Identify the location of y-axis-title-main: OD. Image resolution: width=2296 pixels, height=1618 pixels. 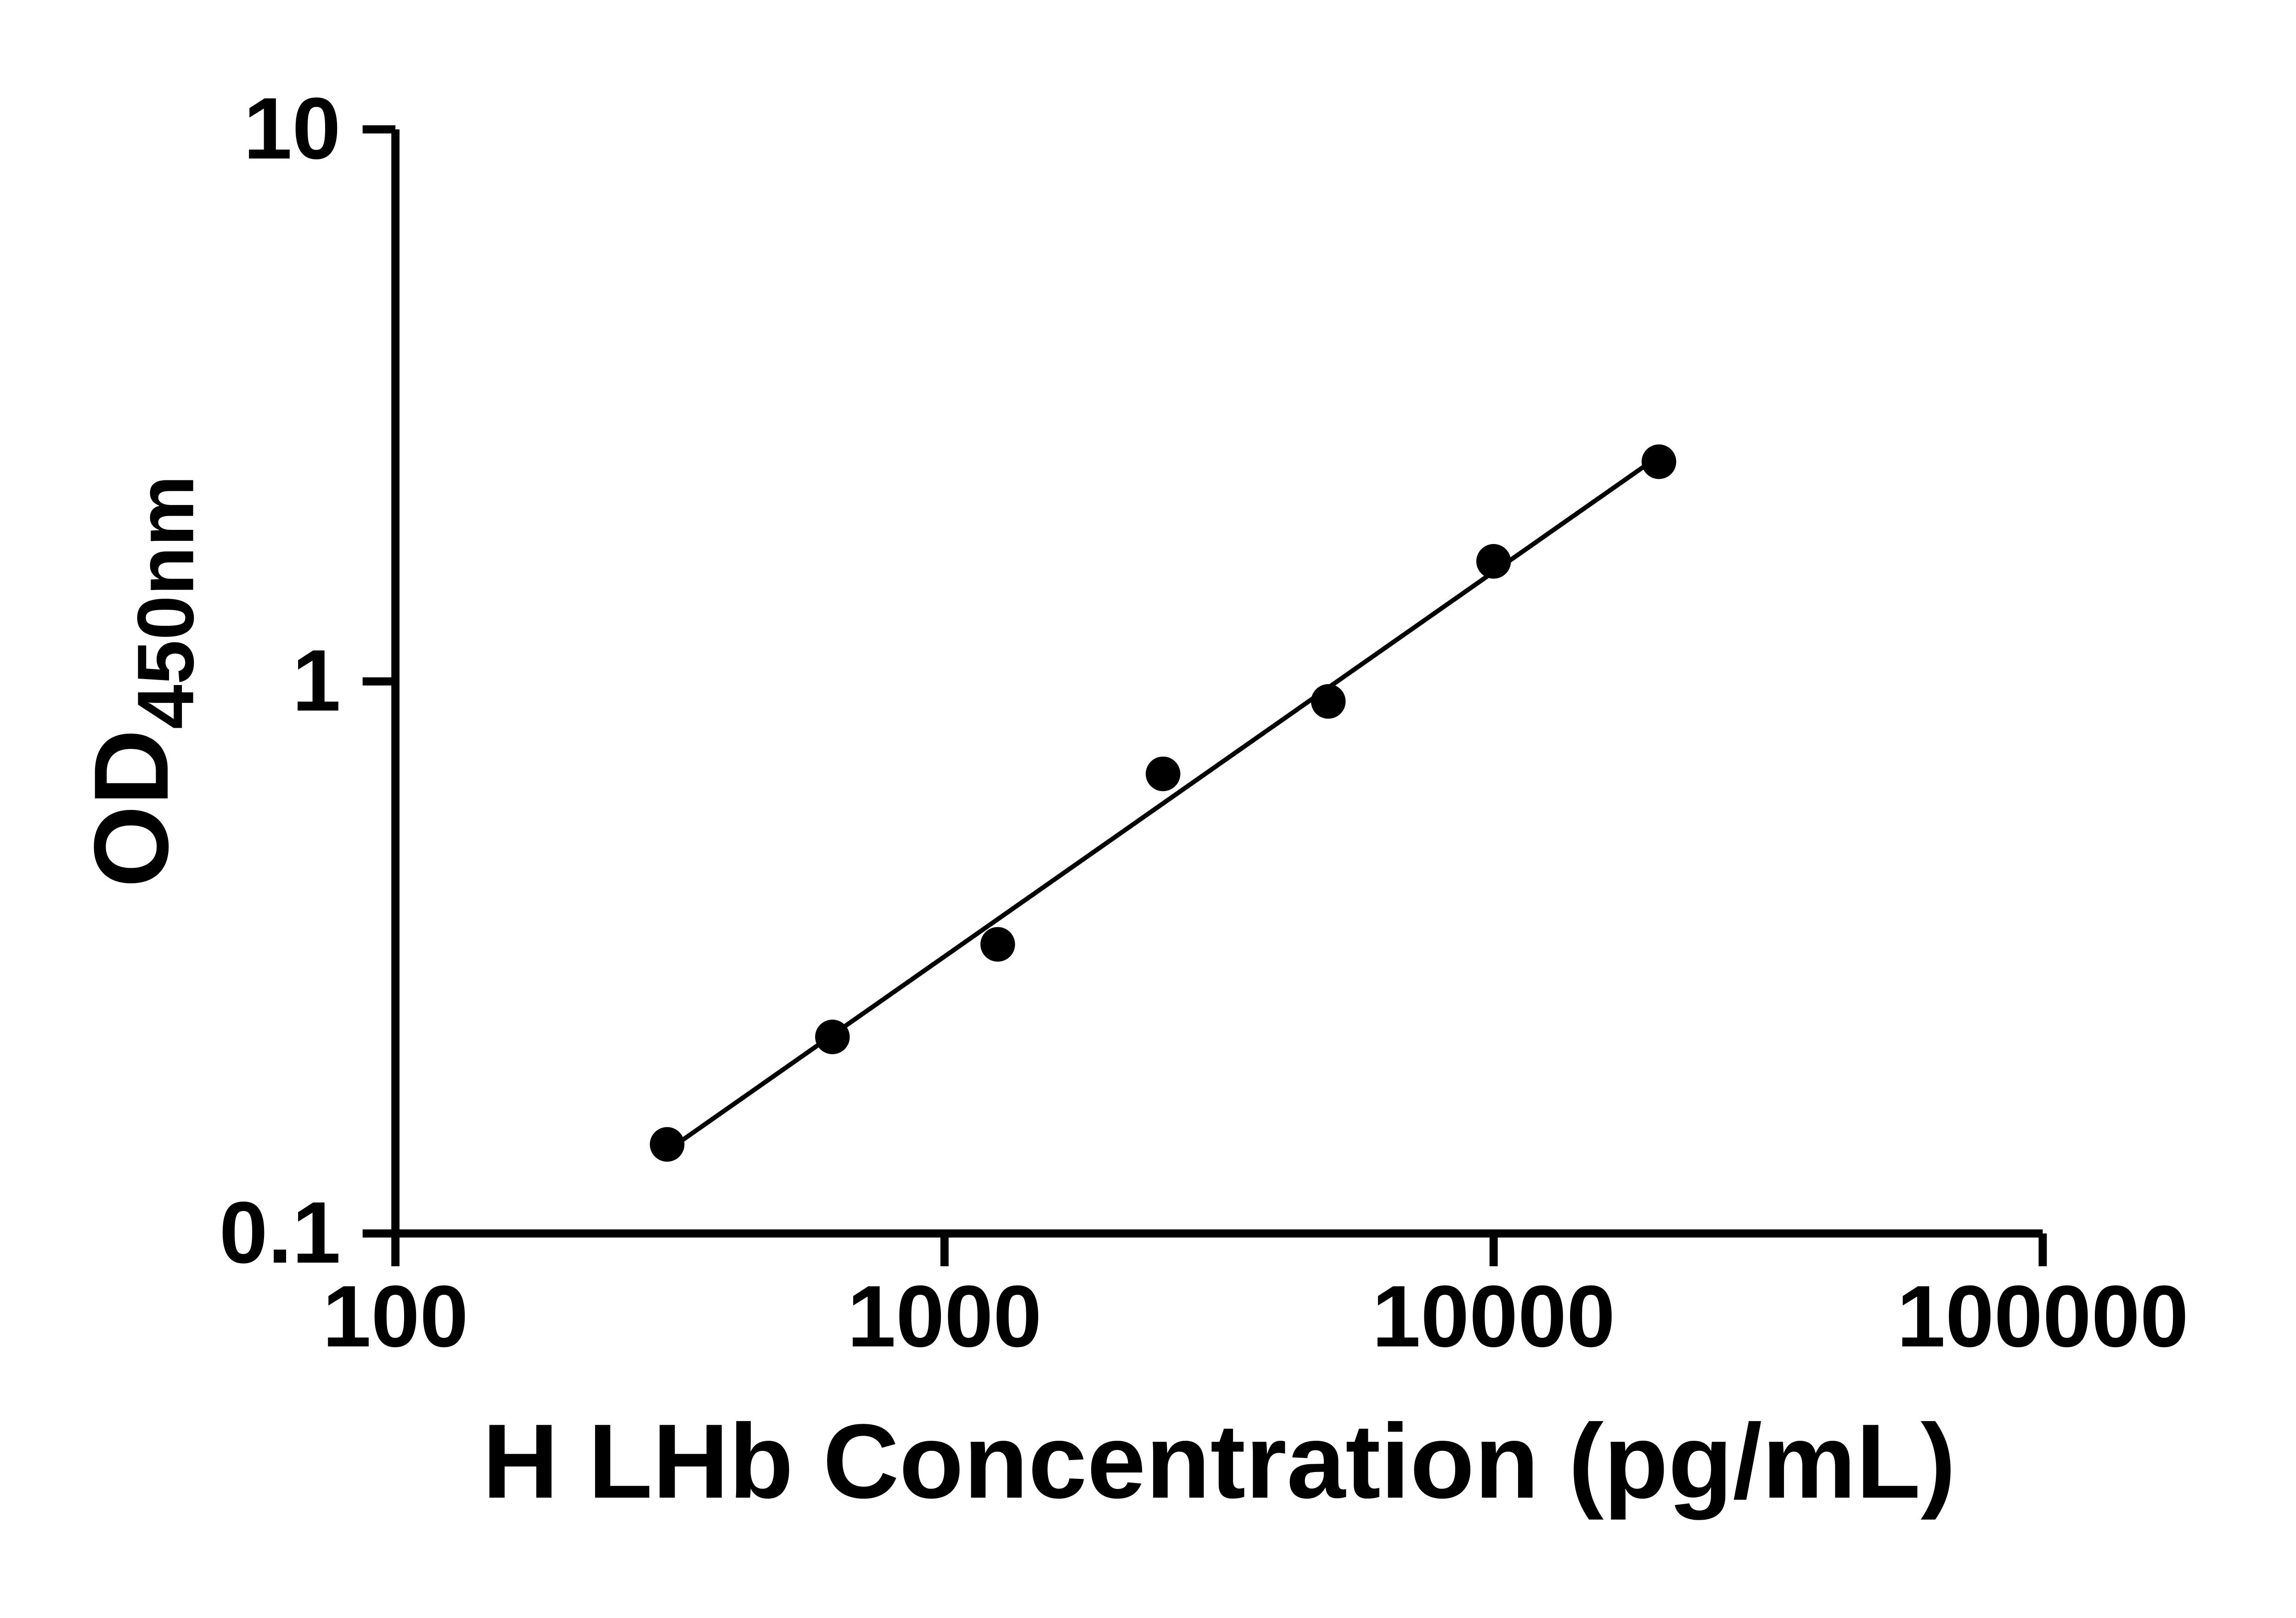
(131, 808).